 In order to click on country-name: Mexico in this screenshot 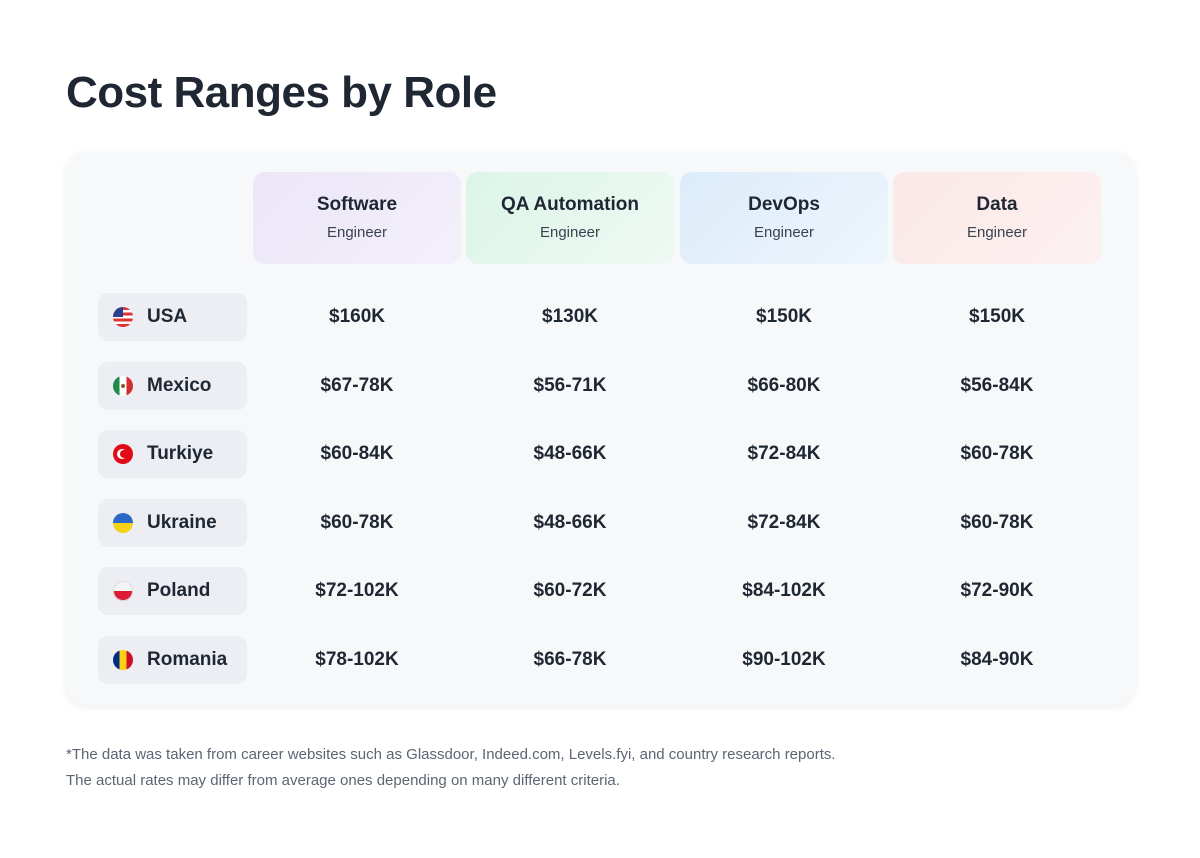, I will do `click(179, 385)`.